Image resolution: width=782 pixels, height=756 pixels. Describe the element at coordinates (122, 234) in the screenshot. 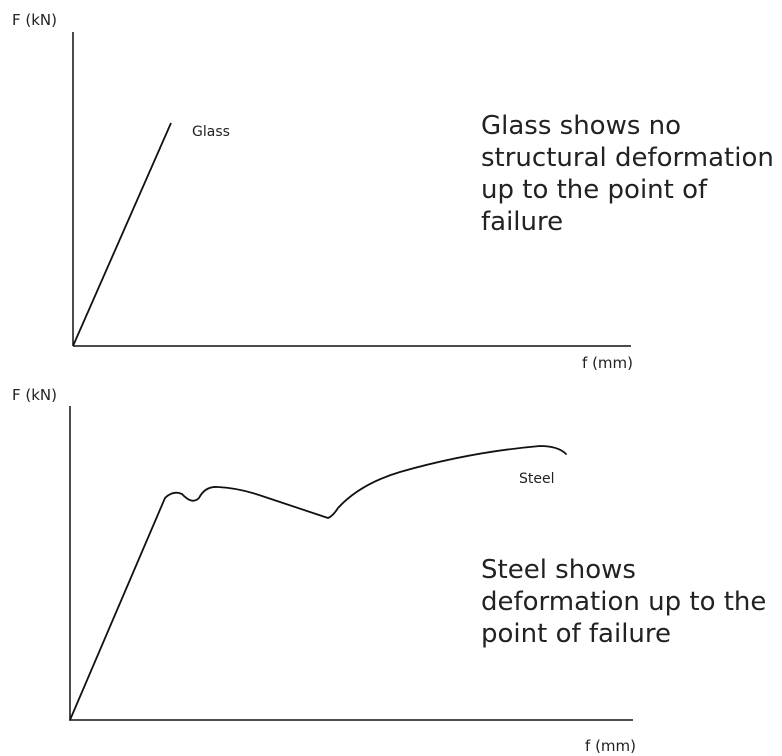

I see `glass-curve` at that location.